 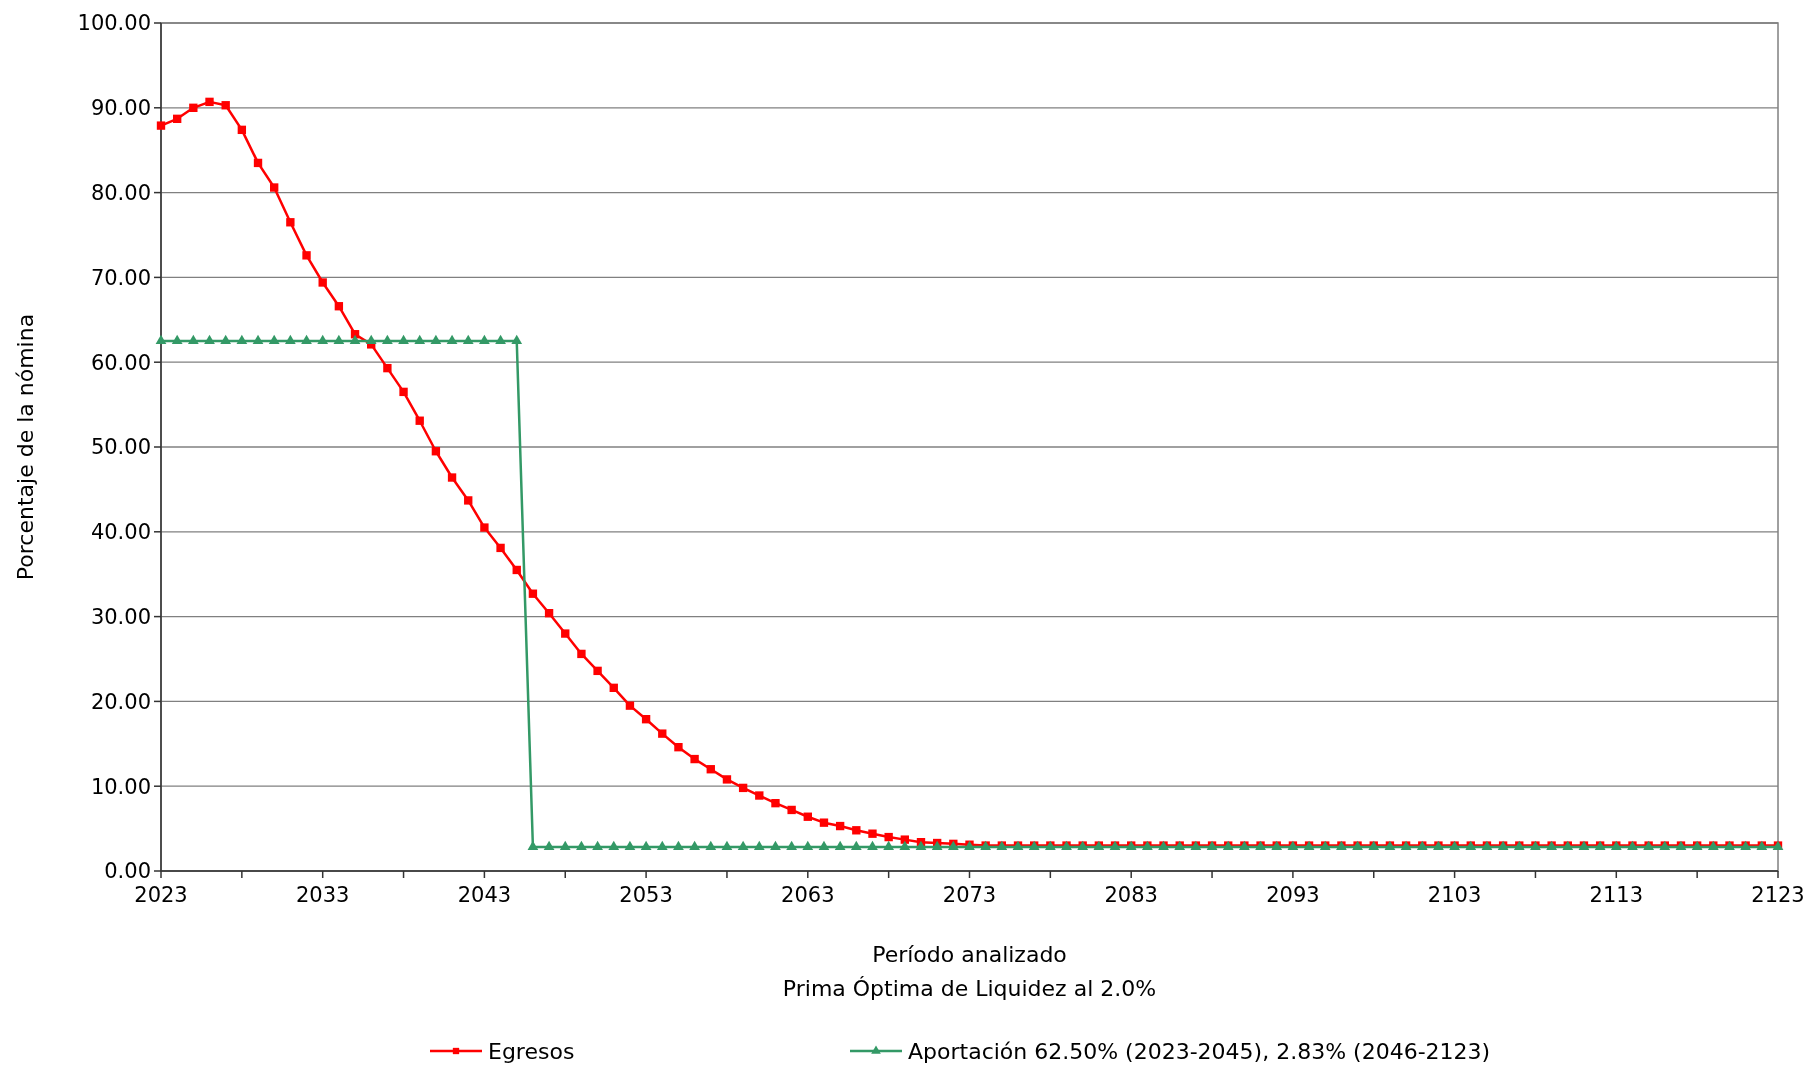 I want to click on x-tick-label: 2033, so click(x=322, y=895).